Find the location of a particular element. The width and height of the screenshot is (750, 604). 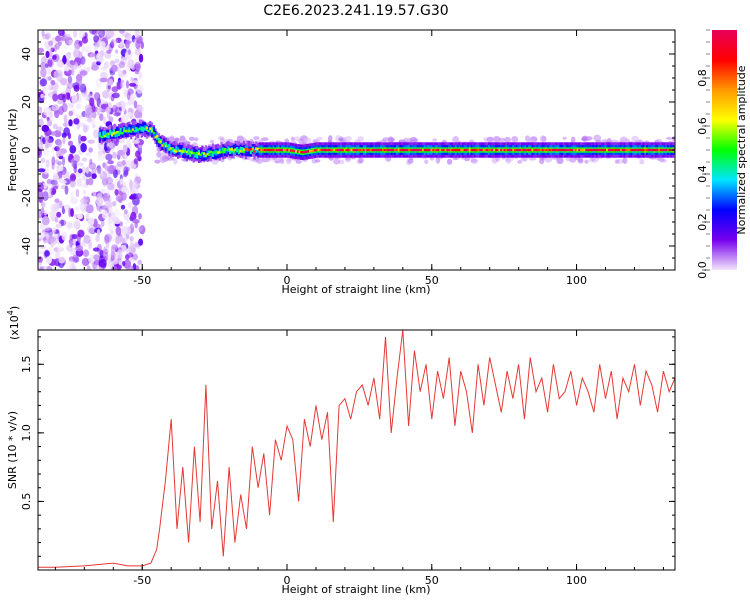

snr-x-axis-label: Height of straight line (km) is located at coordinates (355, 589).